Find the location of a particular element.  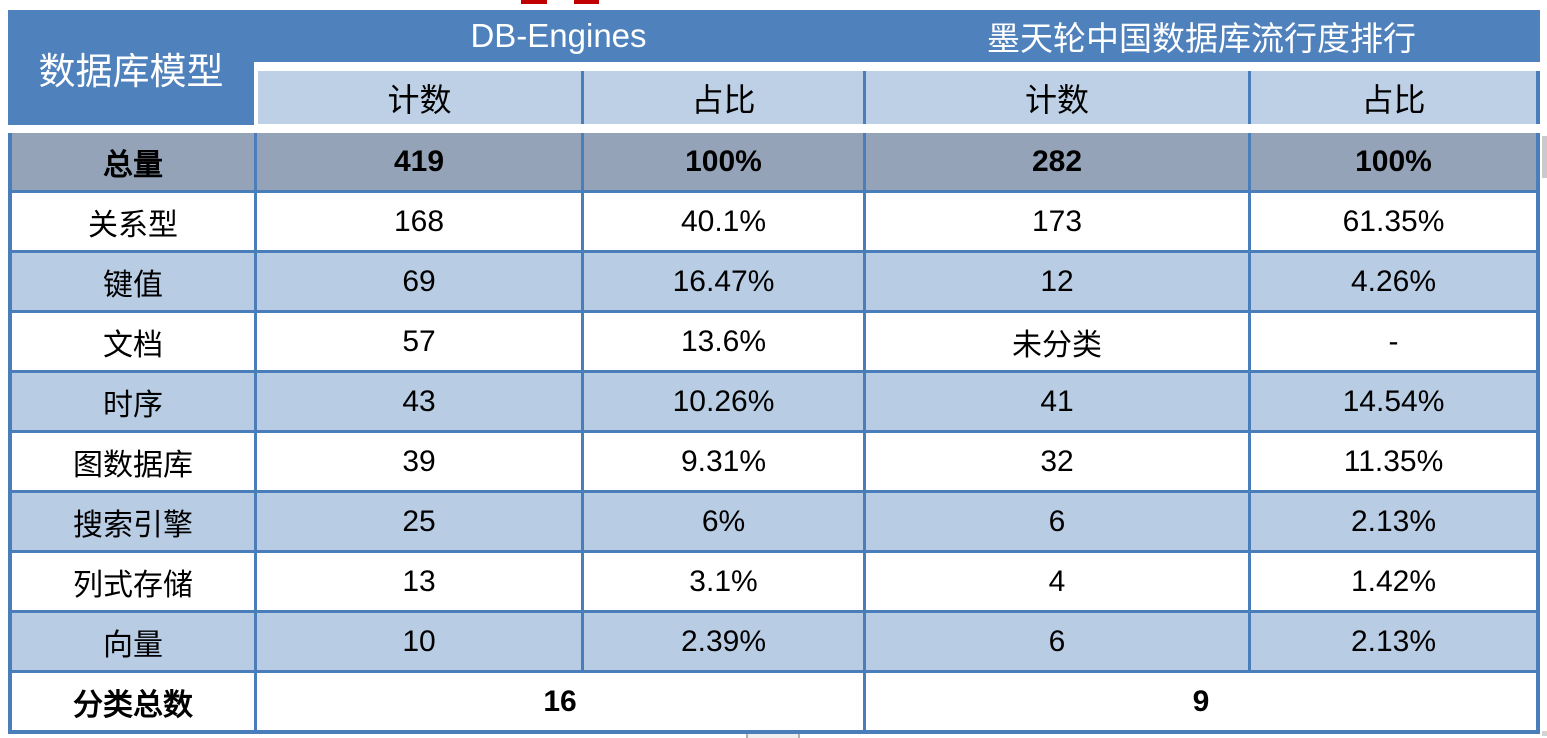

cell-value: 25 is located at coordinates (417, 521).